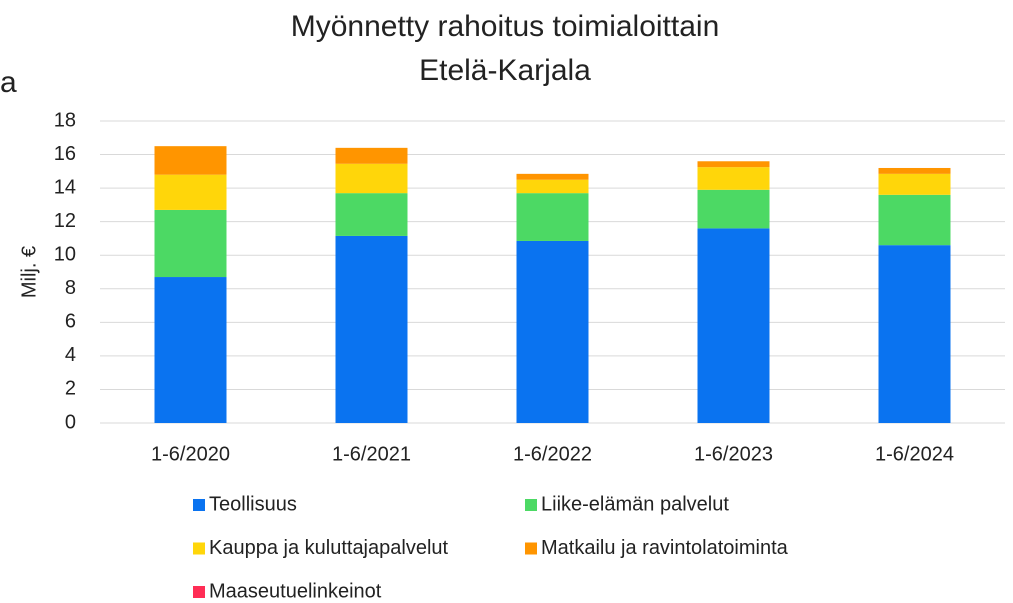 The height and width of the screenshot is (603, 1013). I want to click on x-tick-label: 1-6/2020, so click(190, 454).